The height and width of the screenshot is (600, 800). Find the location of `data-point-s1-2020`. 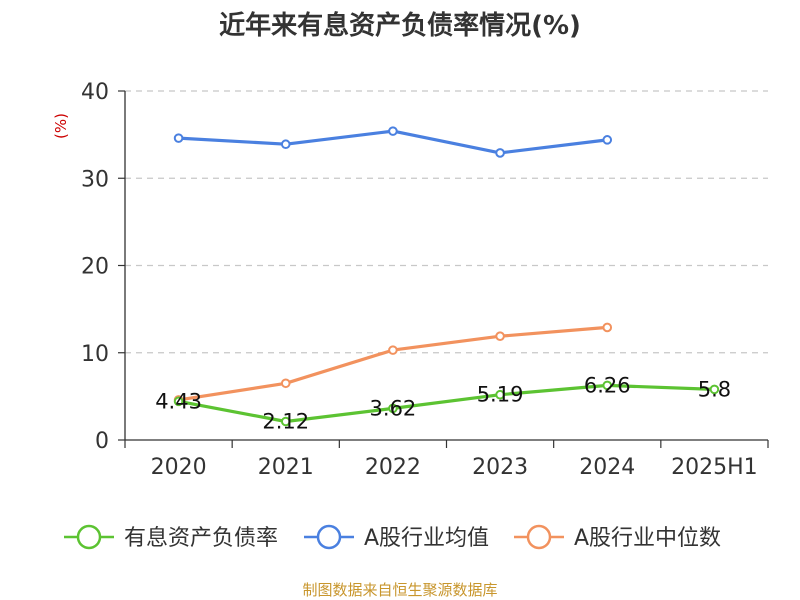

data-point-s1-2020 is located at coordinates (178, 138).